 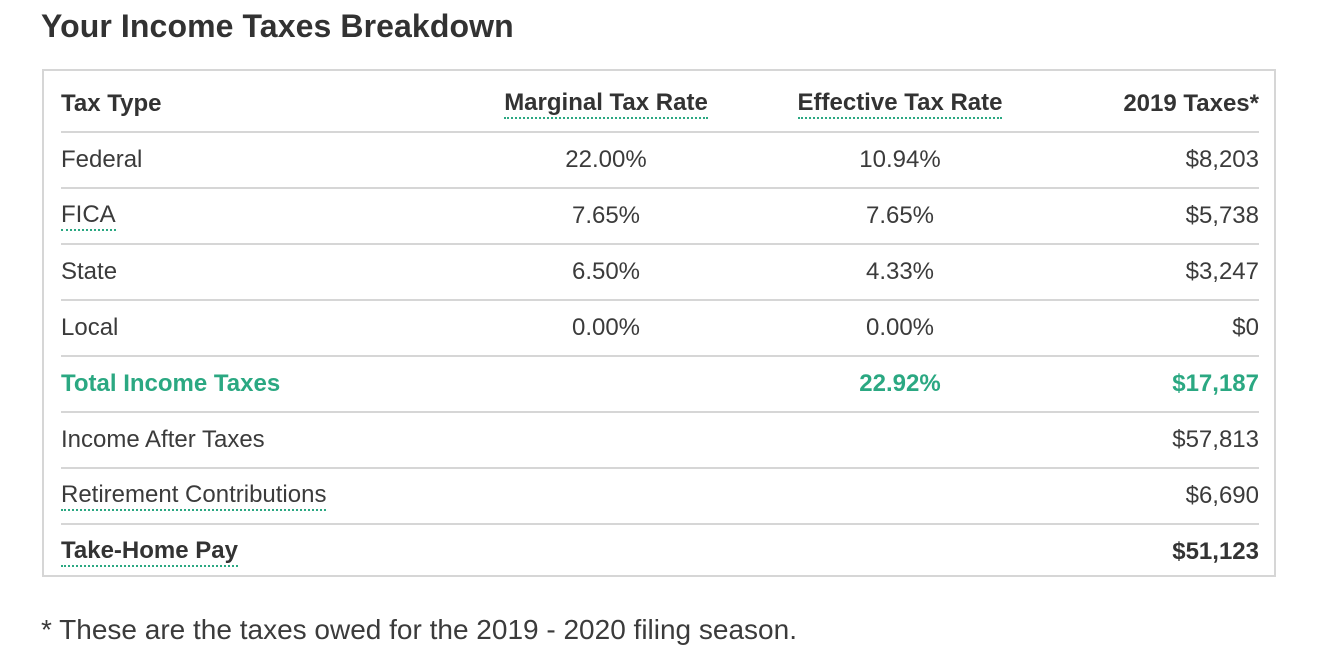 I want to click on row-effective-rate: 7.65%, so click(x=900, y=215).